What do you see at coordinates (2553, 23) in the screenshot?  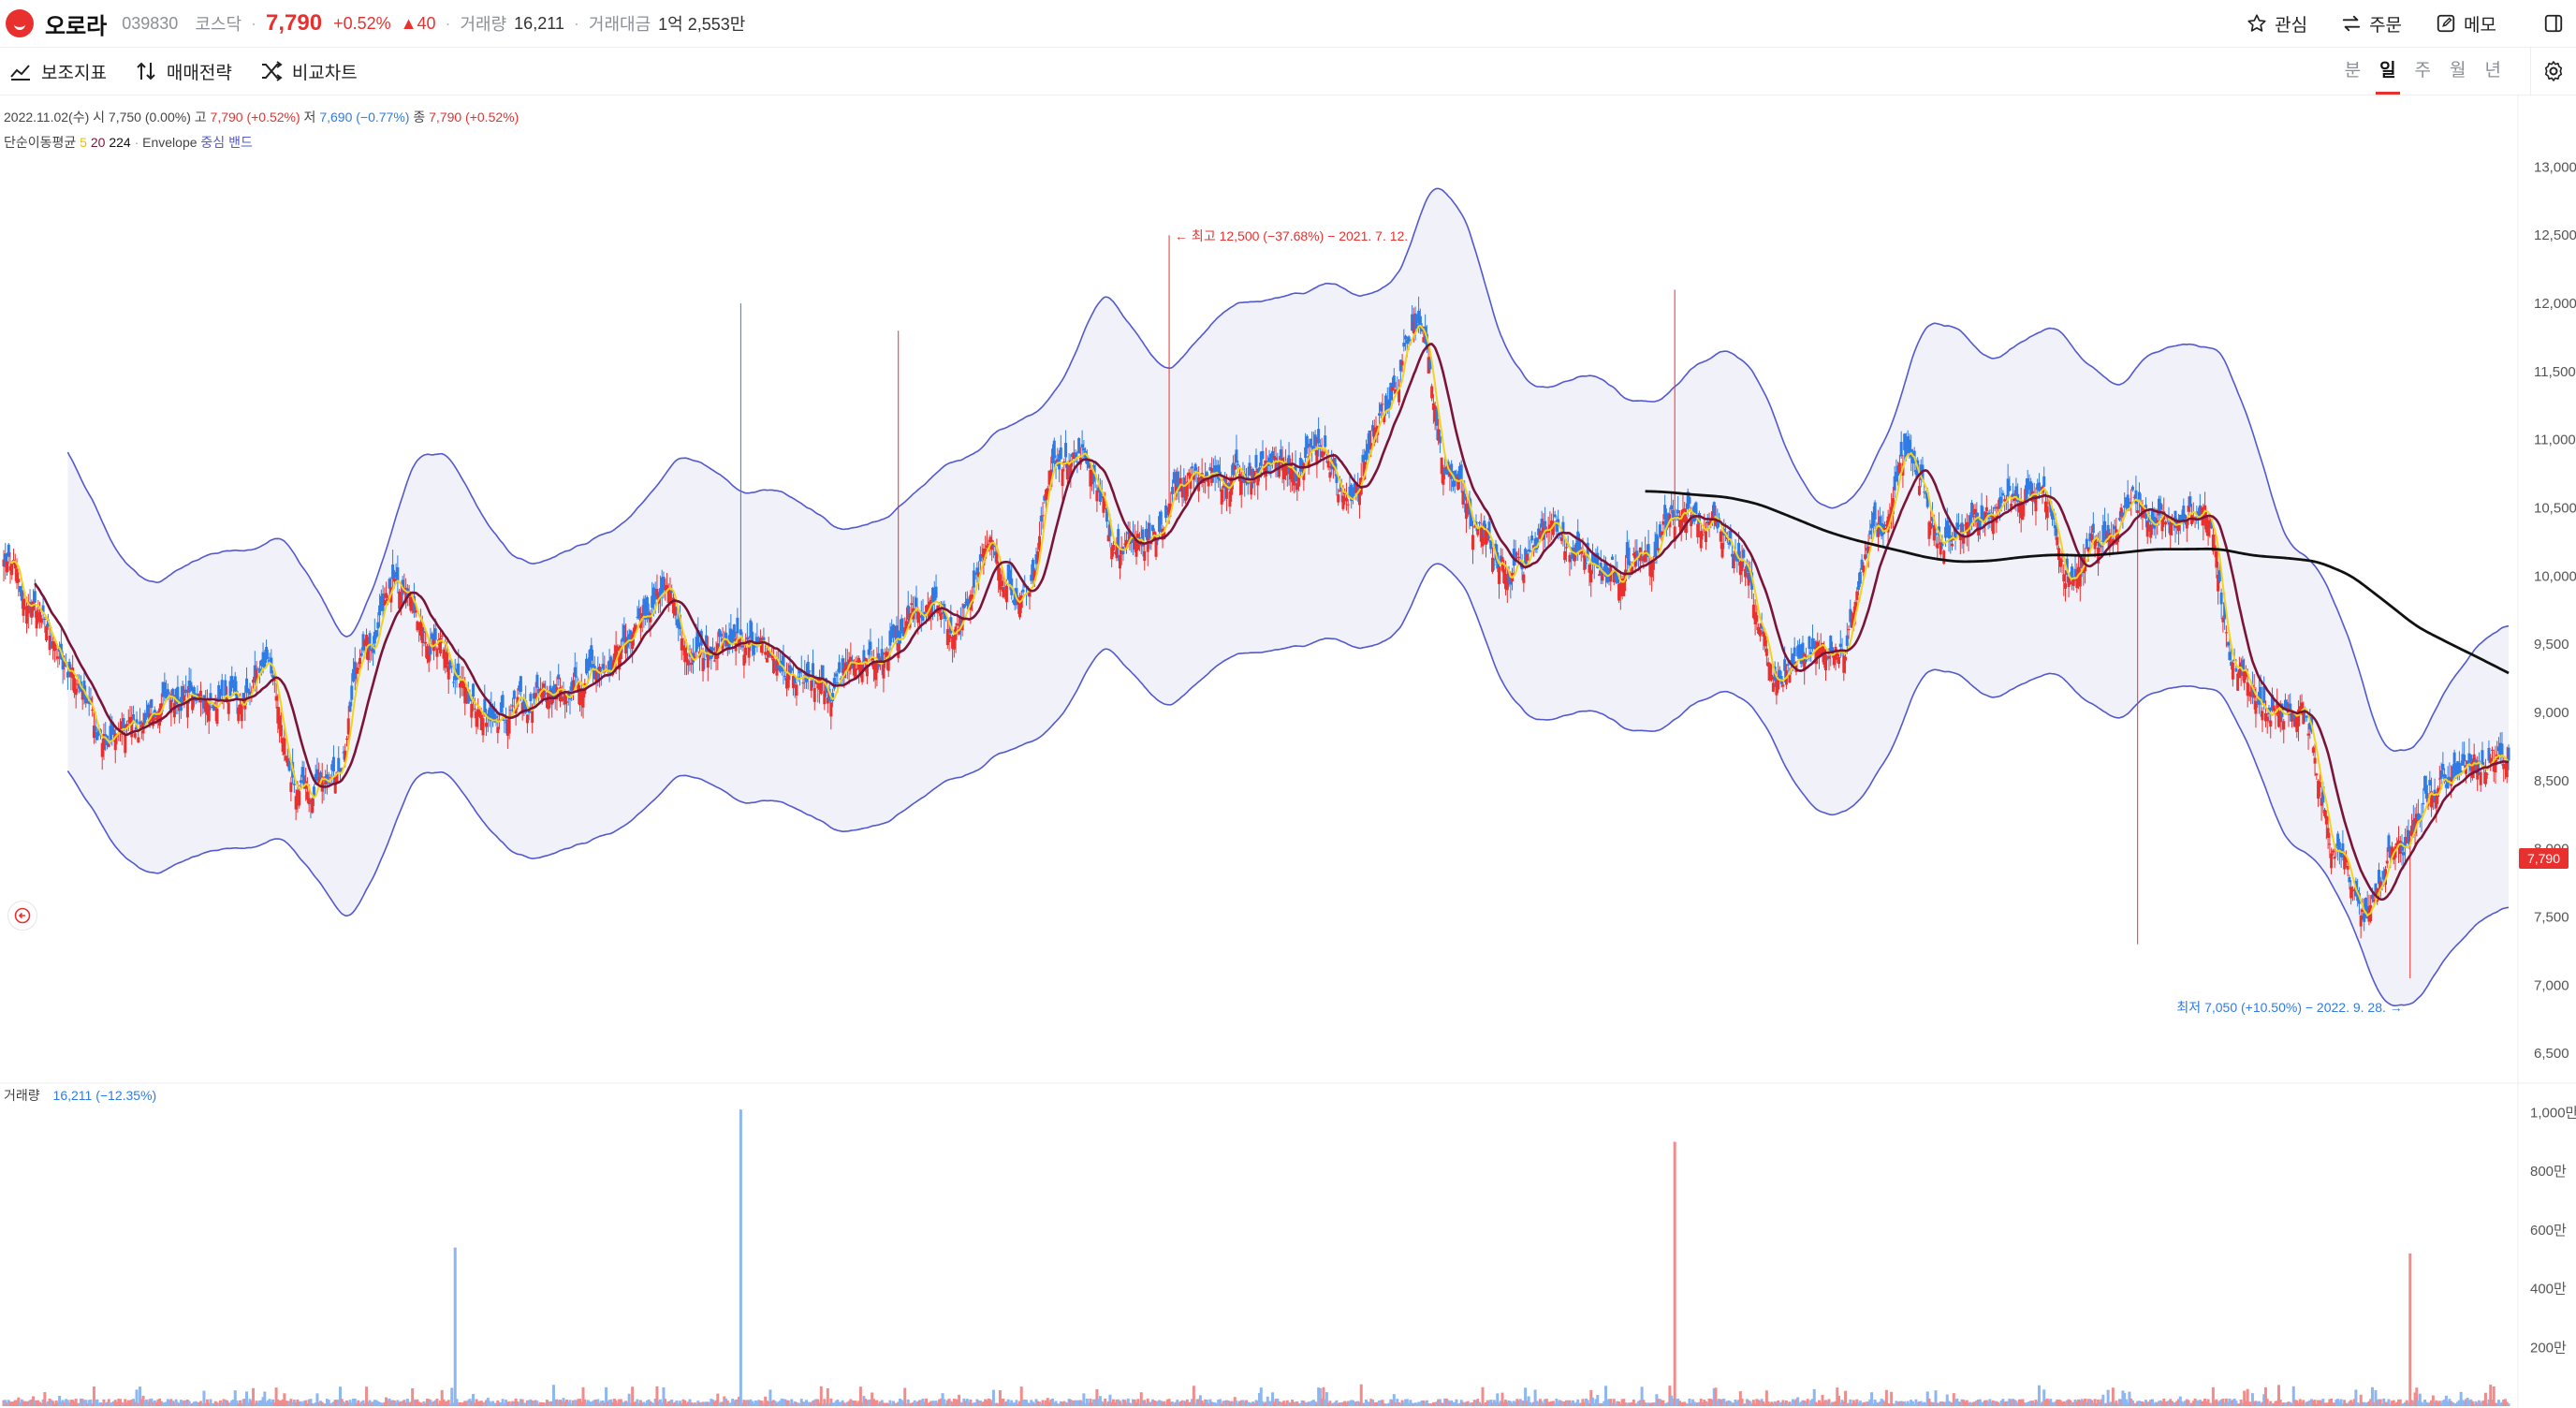 I see `side-panel-toggle` at bounding box center [2553, 23].